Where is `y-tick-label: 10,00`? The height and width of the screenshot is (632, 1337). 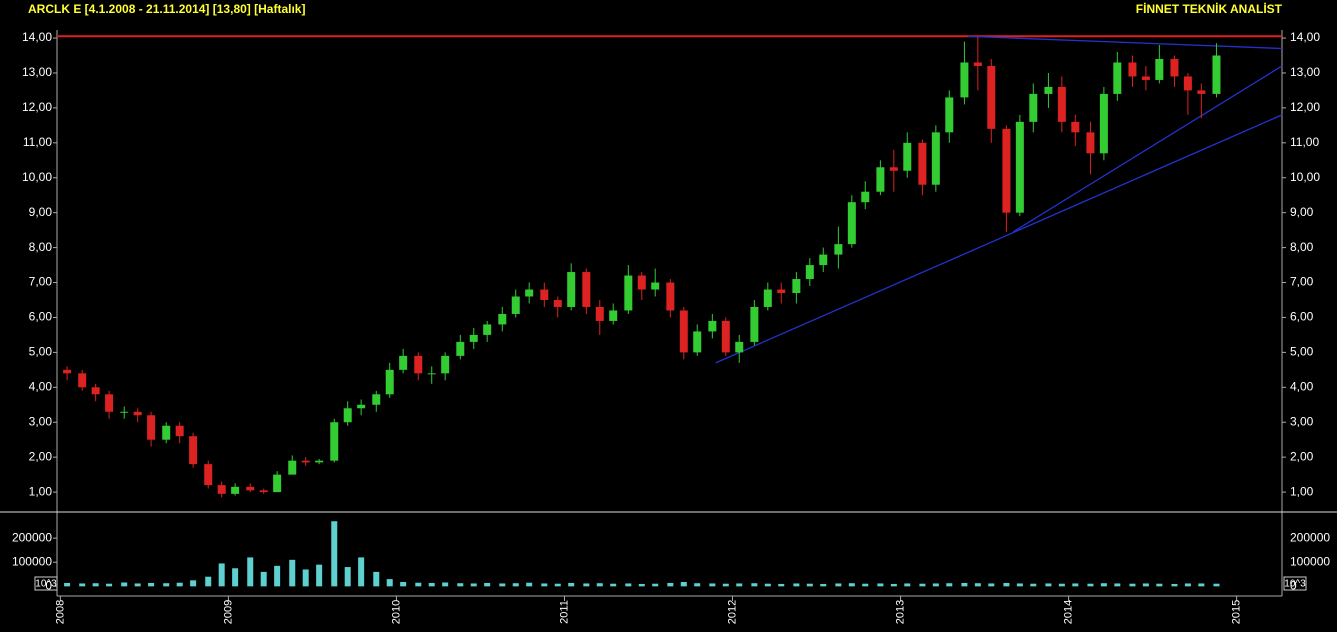
y-tick-label: 10,00 is located at coordinates (37, 177).